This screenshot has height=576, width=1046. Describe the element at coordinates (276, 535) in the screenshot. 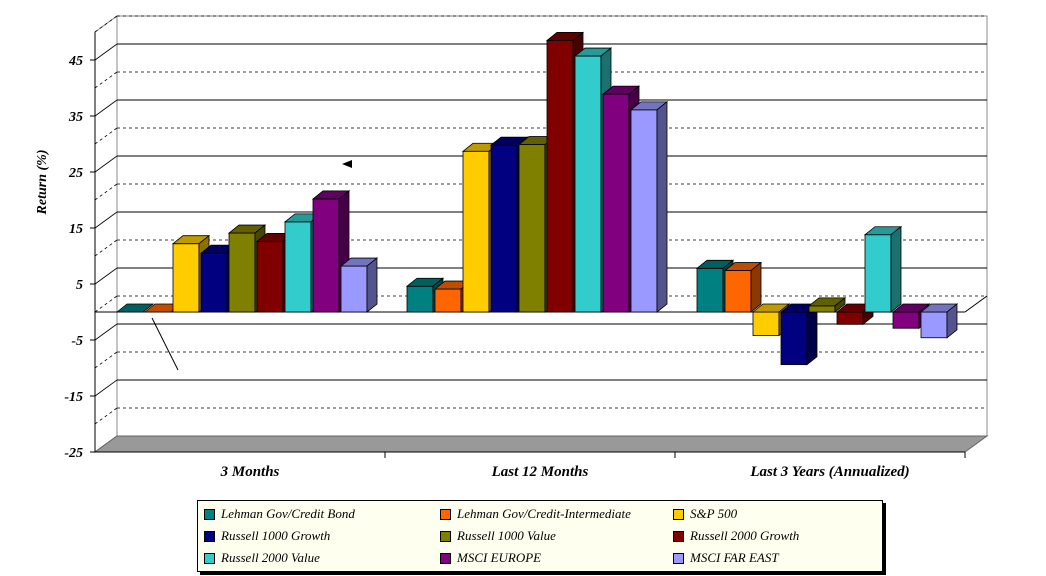

I see `legend-label: Russell 1000 Growth` at that location.